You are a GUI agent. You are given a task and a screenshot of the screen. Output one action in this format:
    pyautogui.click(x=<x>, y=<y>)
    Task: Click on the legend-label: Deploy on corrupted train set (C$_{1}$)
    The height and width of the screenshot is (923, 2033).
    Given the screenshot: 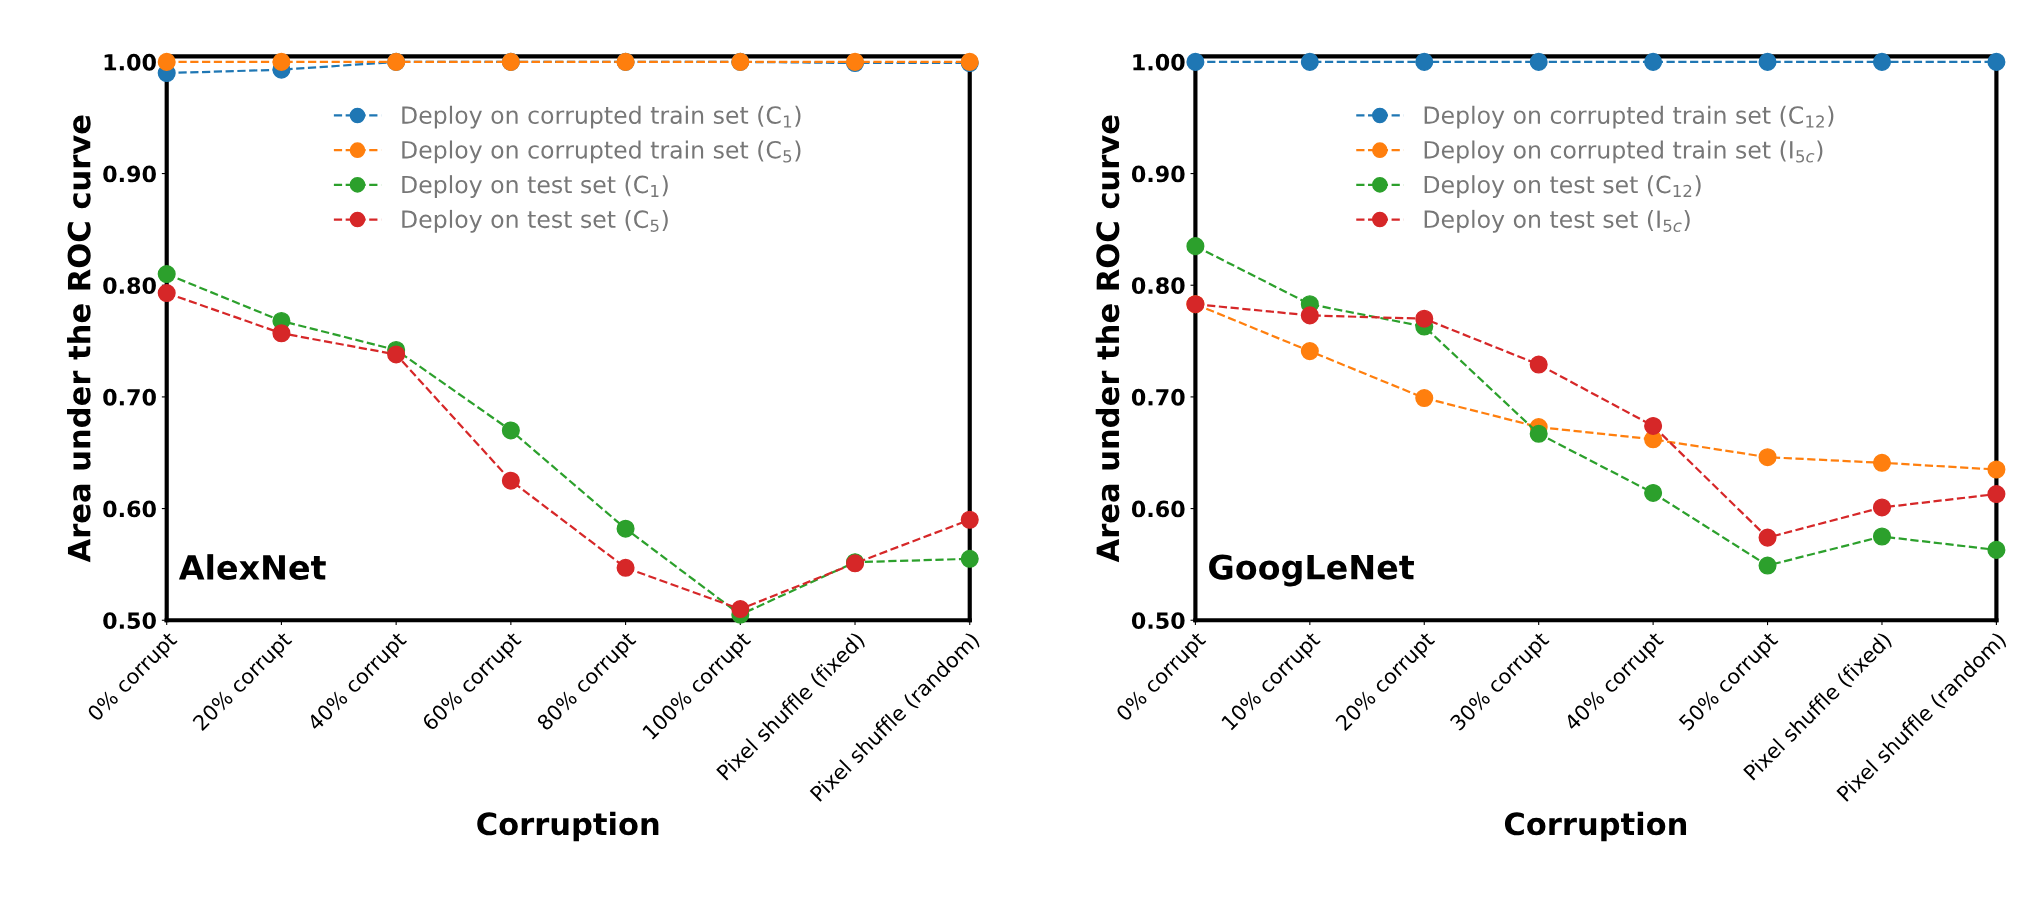 What is the action you would take?
    pyautogui.click(x=601, y=117)
    